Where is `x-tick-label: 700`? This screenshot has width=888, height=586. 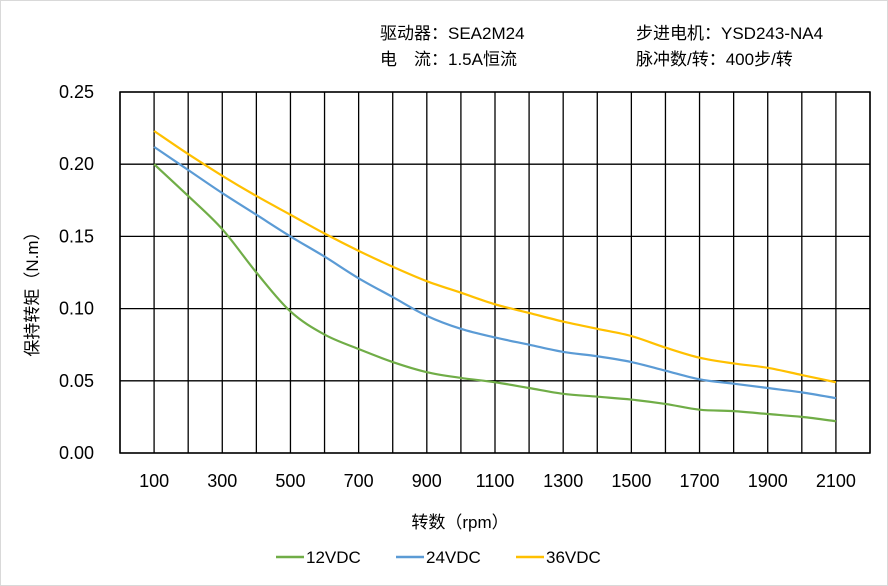 x-tick-label: 700 is located at coordinates (359, 481).